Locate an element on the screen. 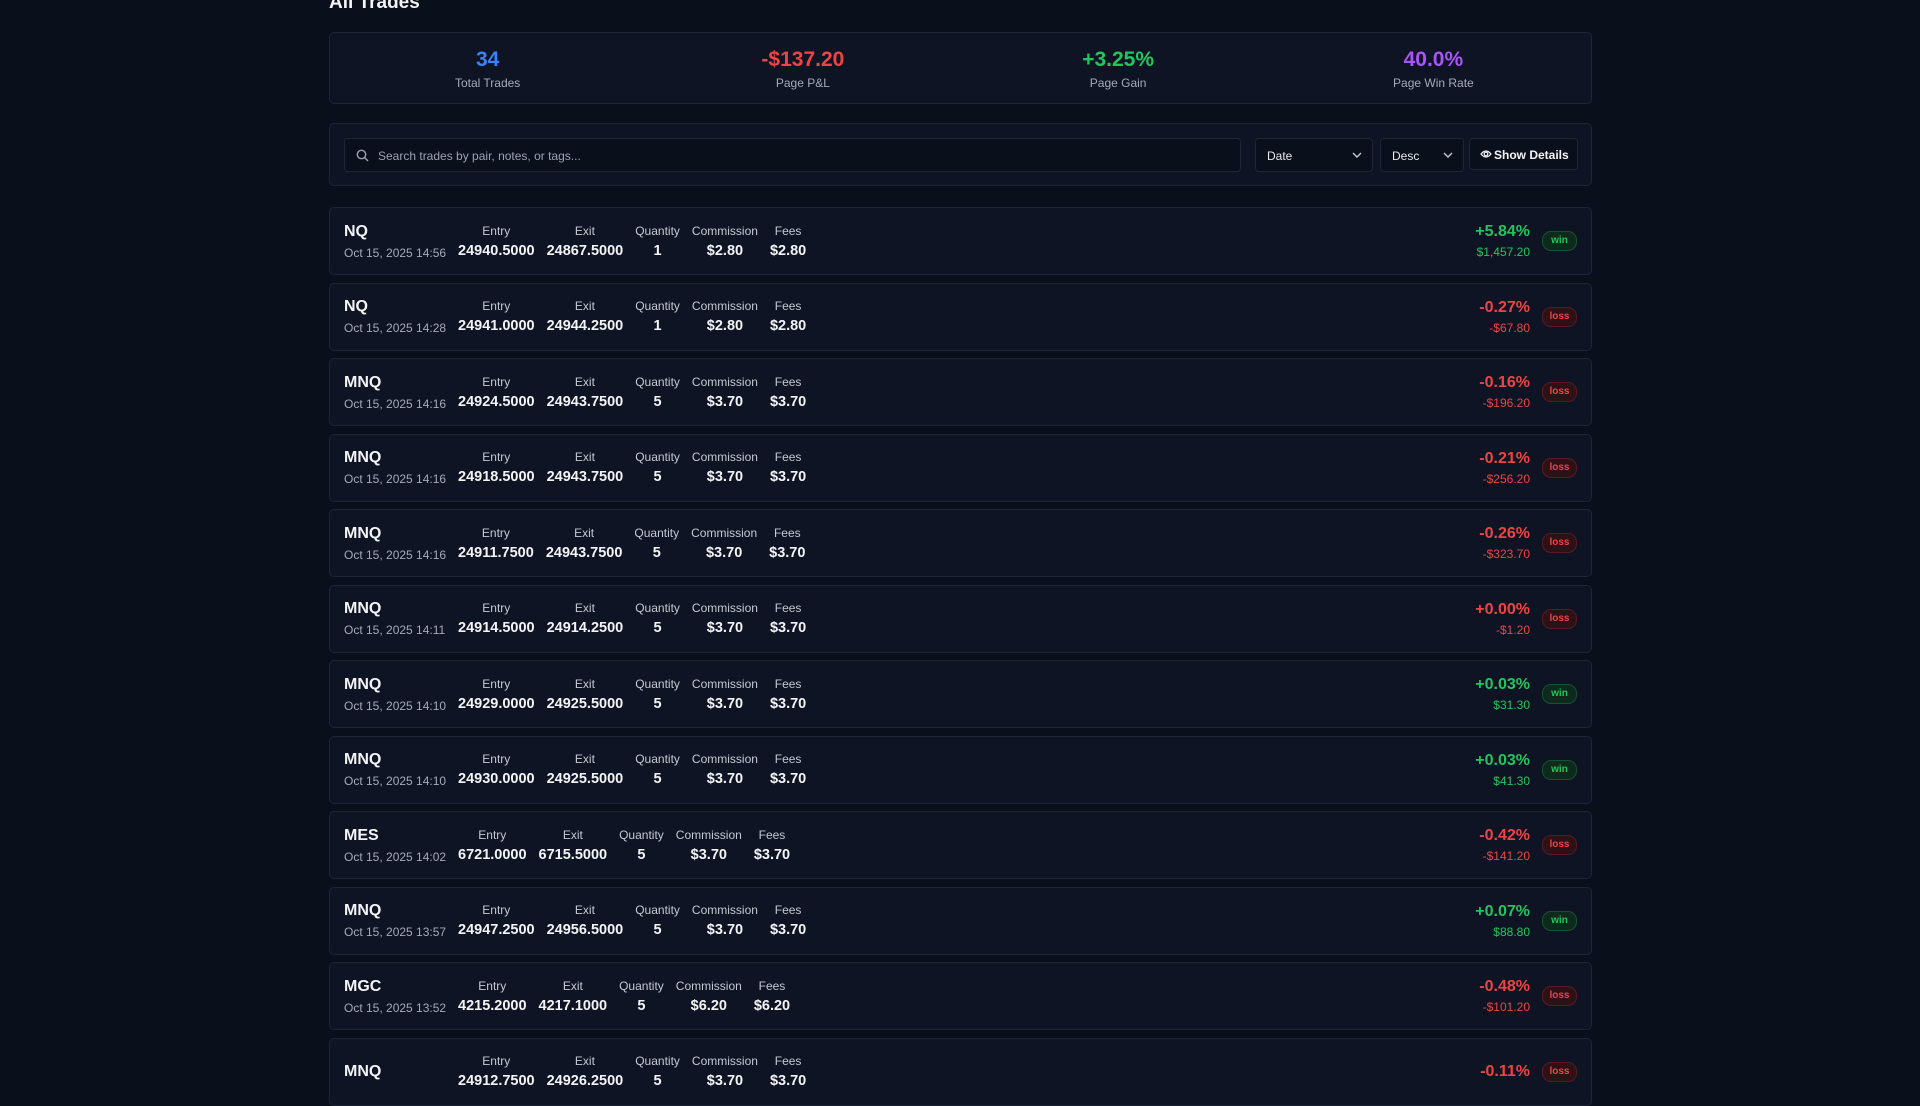 The height and width of the screenshot is (1106, 1920). trade-field: Exit 4217.1000 is located at coordinates (573, 996).